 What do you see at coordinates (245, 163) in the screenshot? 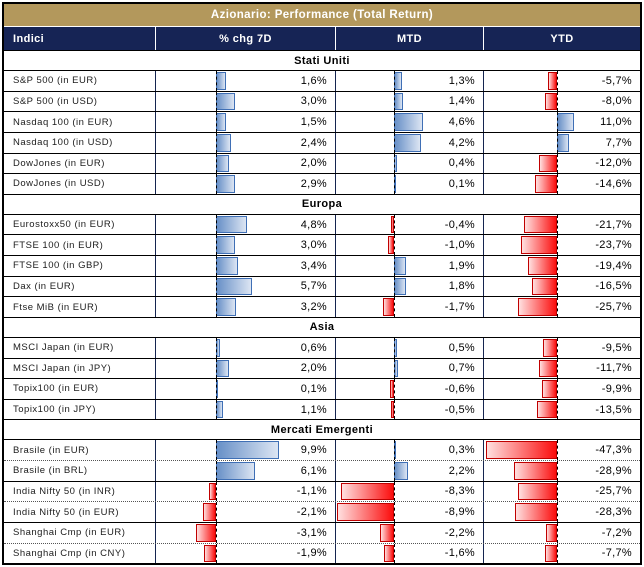
I see `chg7d-cell: 2,0%` at bounding box center [245, 163].